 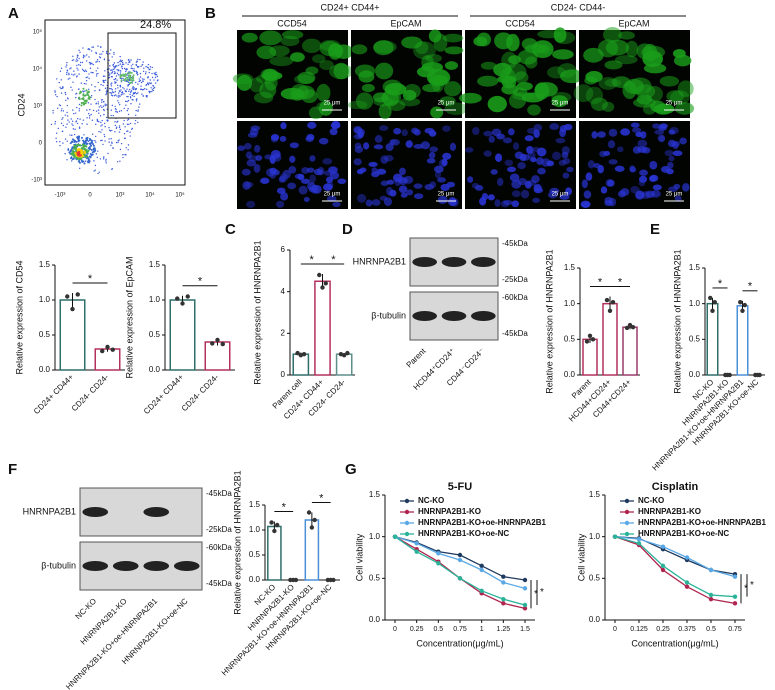 I want to click on y-tick-label: 1.5, so click(x=255, y=504).